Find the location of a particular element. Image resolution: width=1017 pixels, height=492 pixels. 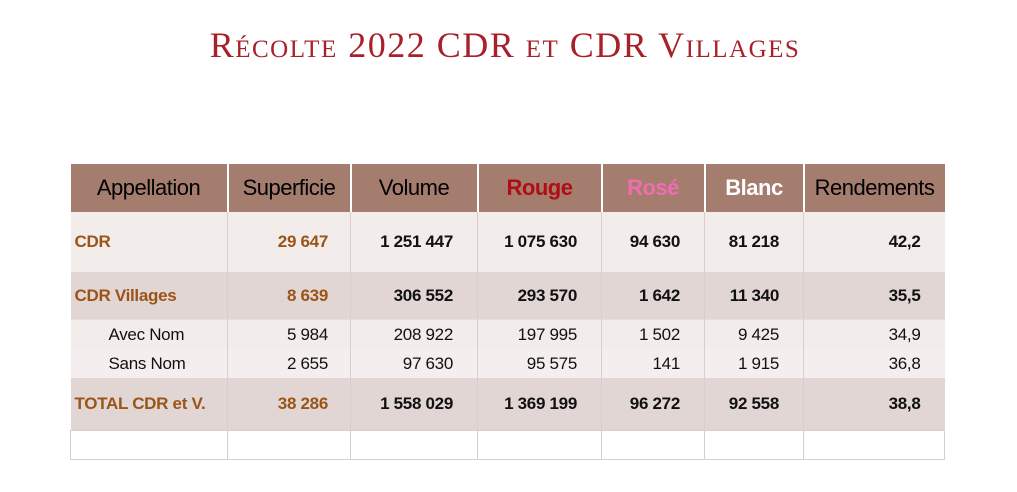

header-rendements: Rendements is located at coordinates (874, 188).